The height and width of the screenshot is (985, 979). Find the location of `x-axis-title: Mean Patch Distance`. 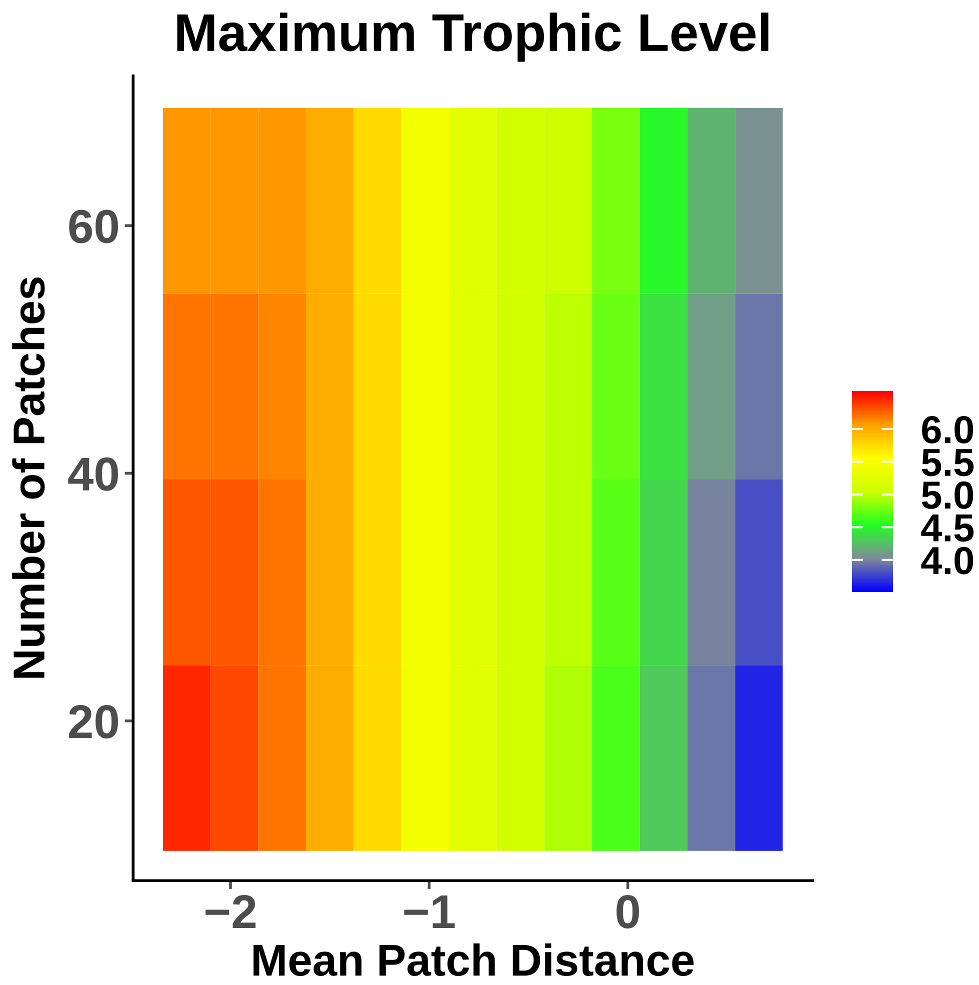

x-axis-title: Mean Patch Distance is located at coordinates (474, 959).